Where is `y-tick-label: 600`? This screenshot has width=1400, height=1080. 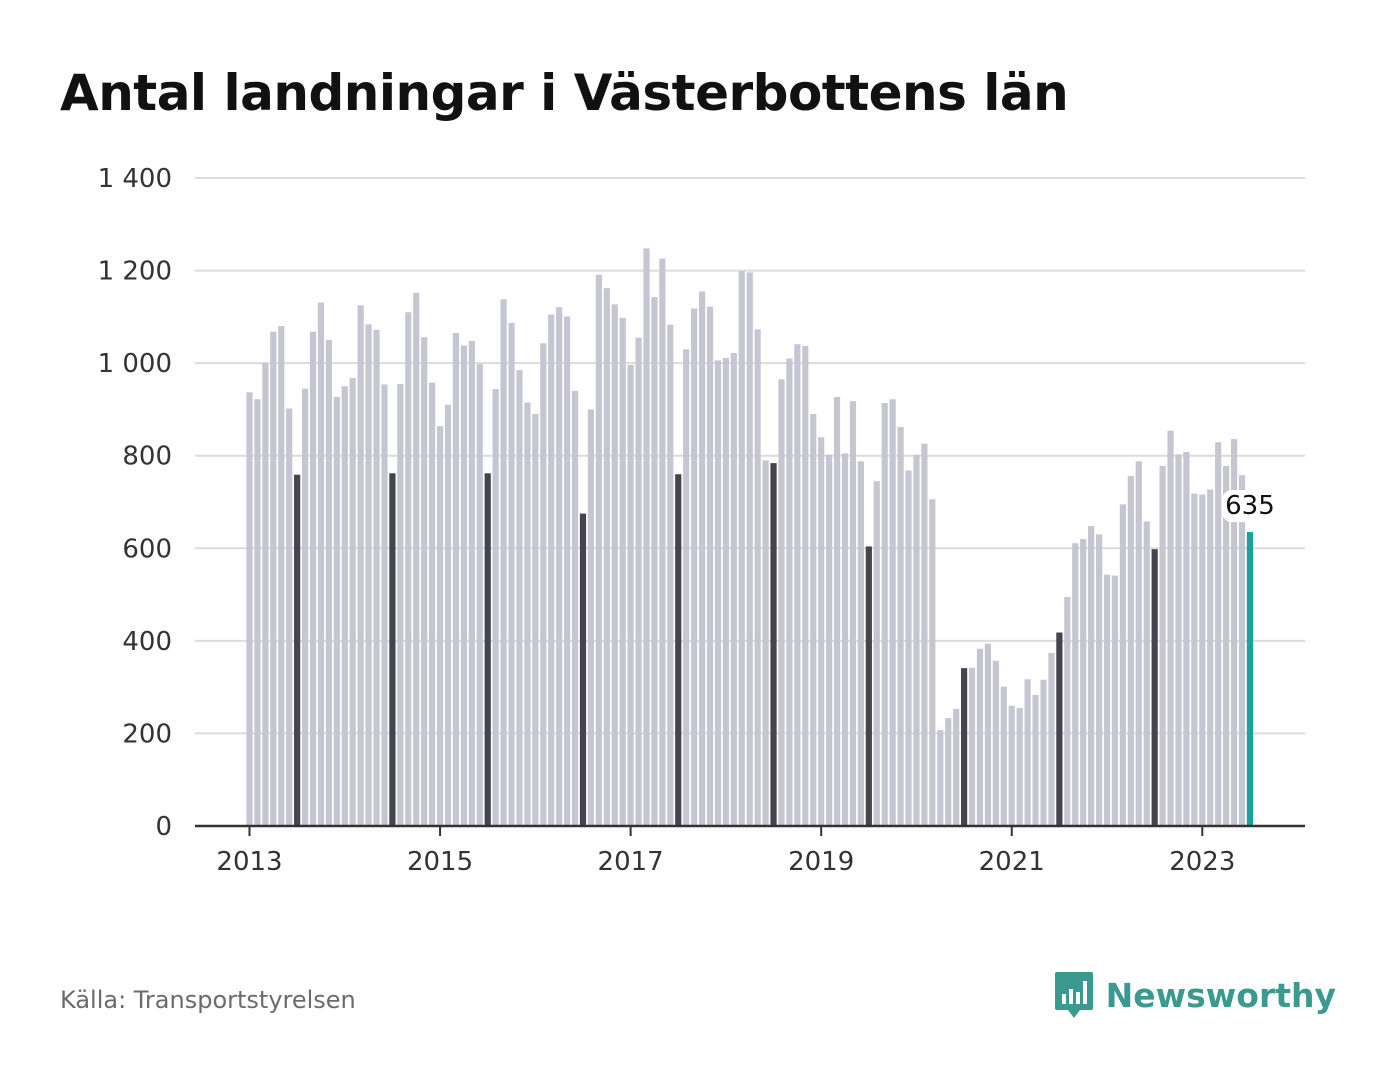 y-tick-label: 600 is located at coordinates (147, 549).